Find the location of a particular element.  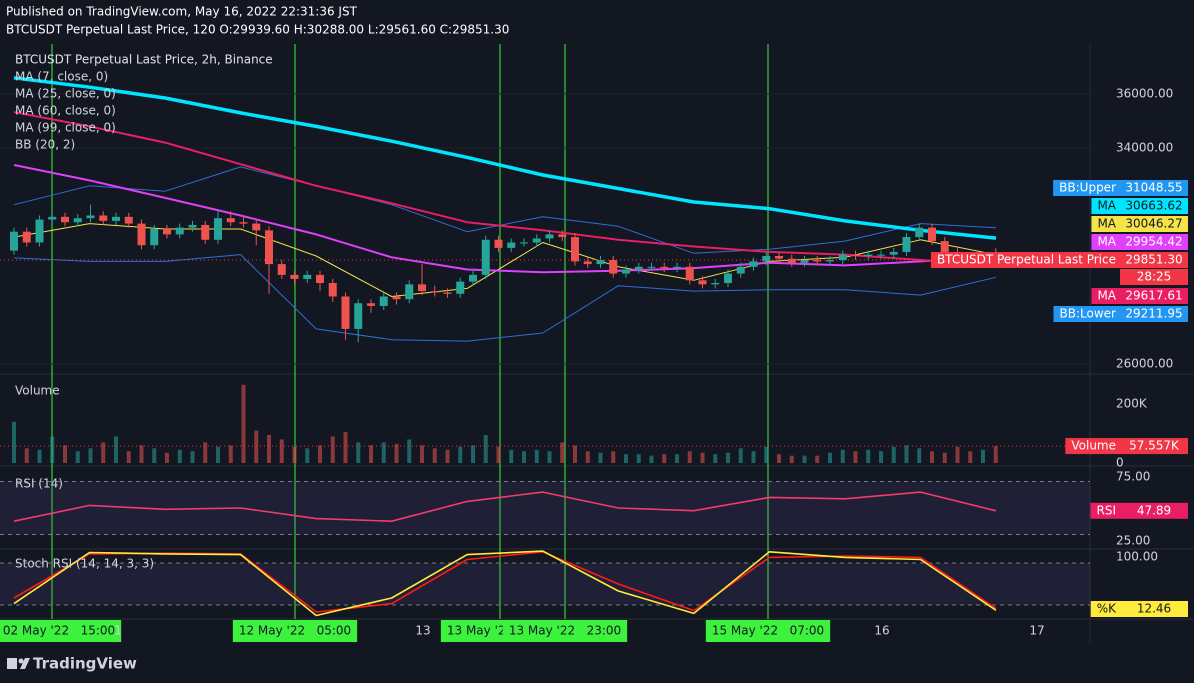

x-tick-label: 15 May '22 07:00 is located at coordinates (768, 631).